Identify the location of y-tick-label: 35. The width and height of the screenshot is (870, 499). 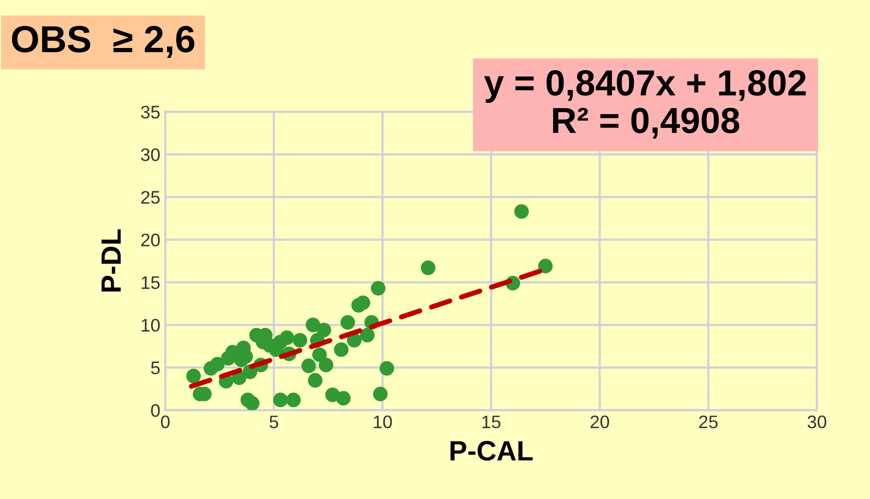
(150, 112).